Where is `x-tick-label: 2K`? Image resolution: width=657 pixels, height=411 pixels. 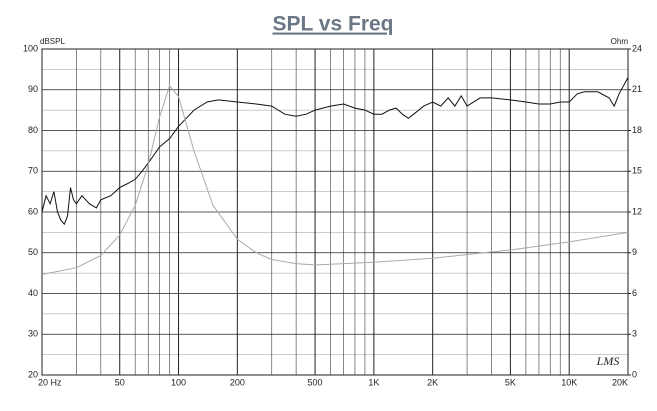 x-tick-label: 2K is located at coordinates (432, 382).